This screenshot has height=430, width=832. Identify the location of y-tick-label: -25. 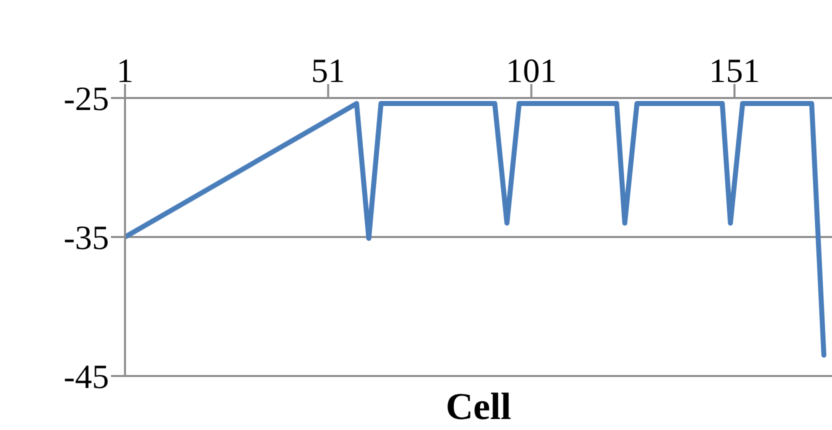
(86, 99).